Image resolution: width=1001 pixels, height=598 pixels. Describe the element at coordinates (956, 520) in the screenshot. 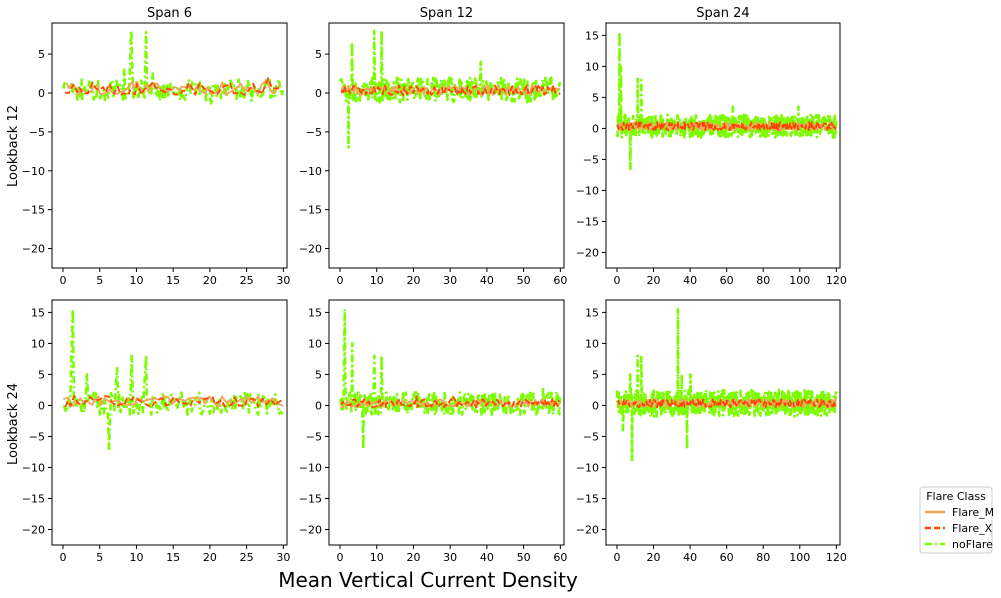

I see `legend-frame` at that location.